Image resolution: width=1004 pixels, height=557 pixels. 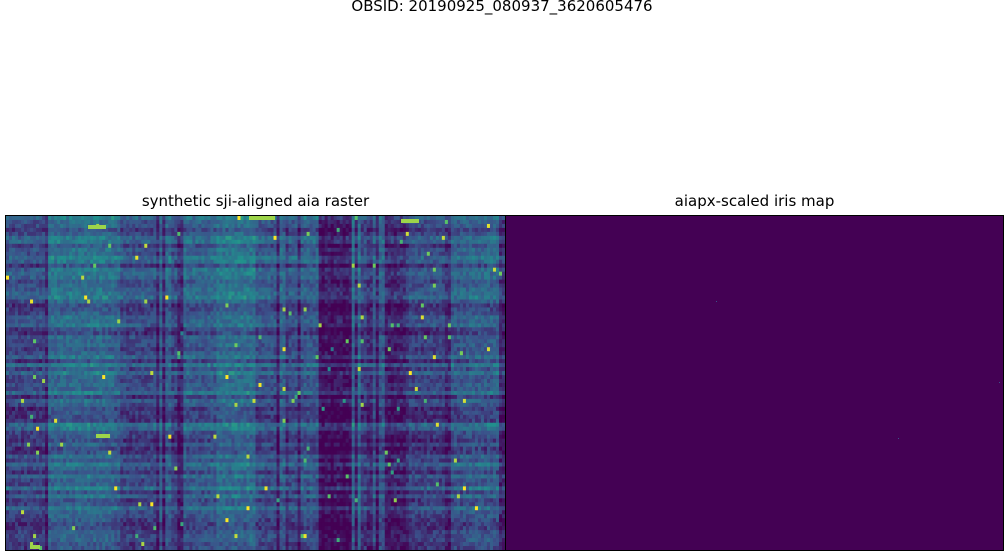 I want to click on left-panel-title: synthetic sji-aligned aia raster, so click(x=255, y=201).